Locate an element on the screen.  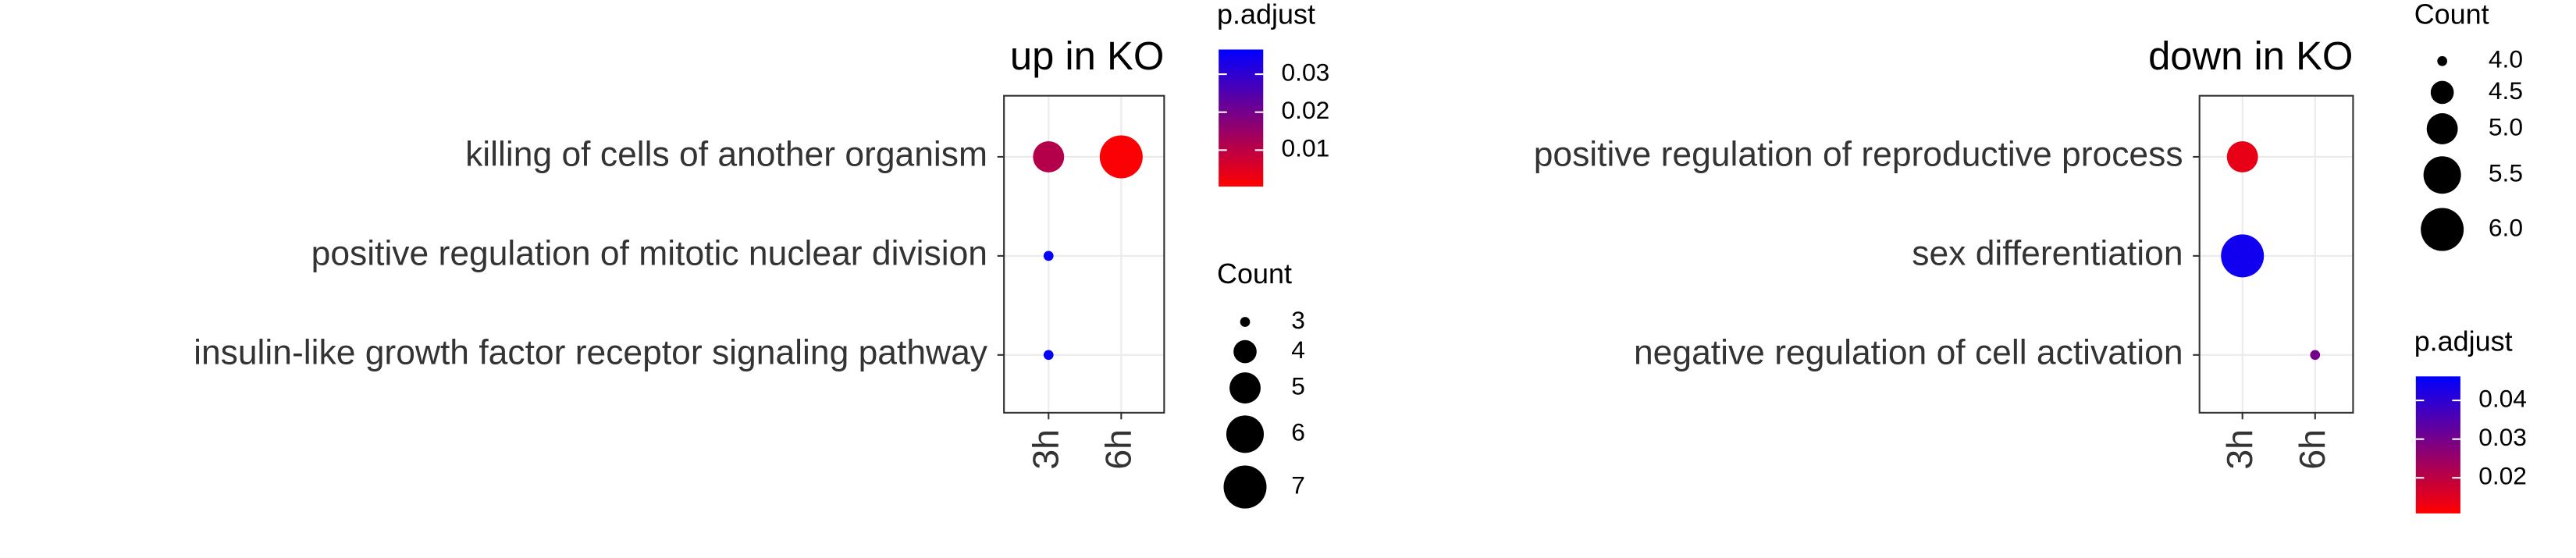
size-tick-label: 5.5 is located at coordinates (2506, 173).